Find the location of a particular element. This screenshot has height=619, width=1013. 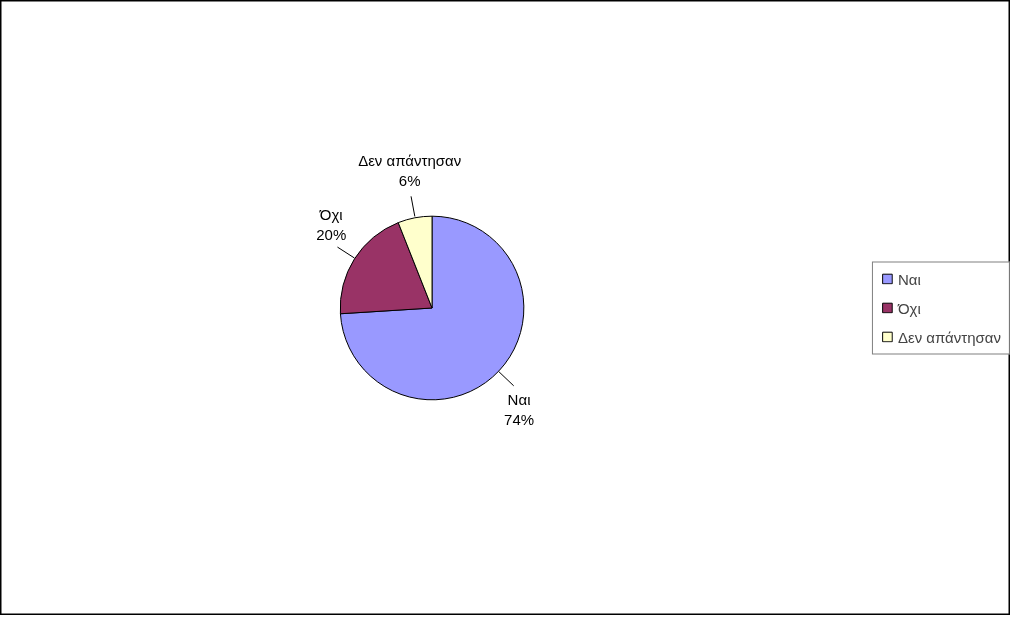

slice-label: Όχι is located at coordinates (330, 214).